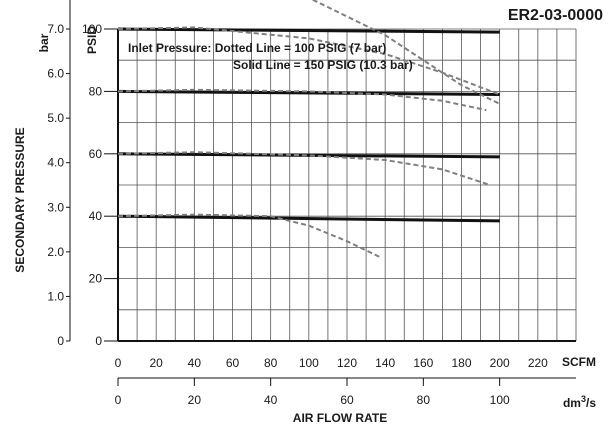 This screenshot has width=611, height=427. Describe the element at coordinates (55, 29) in the screenshot. I see `y-tick-bar-label: 7.0` at that location.